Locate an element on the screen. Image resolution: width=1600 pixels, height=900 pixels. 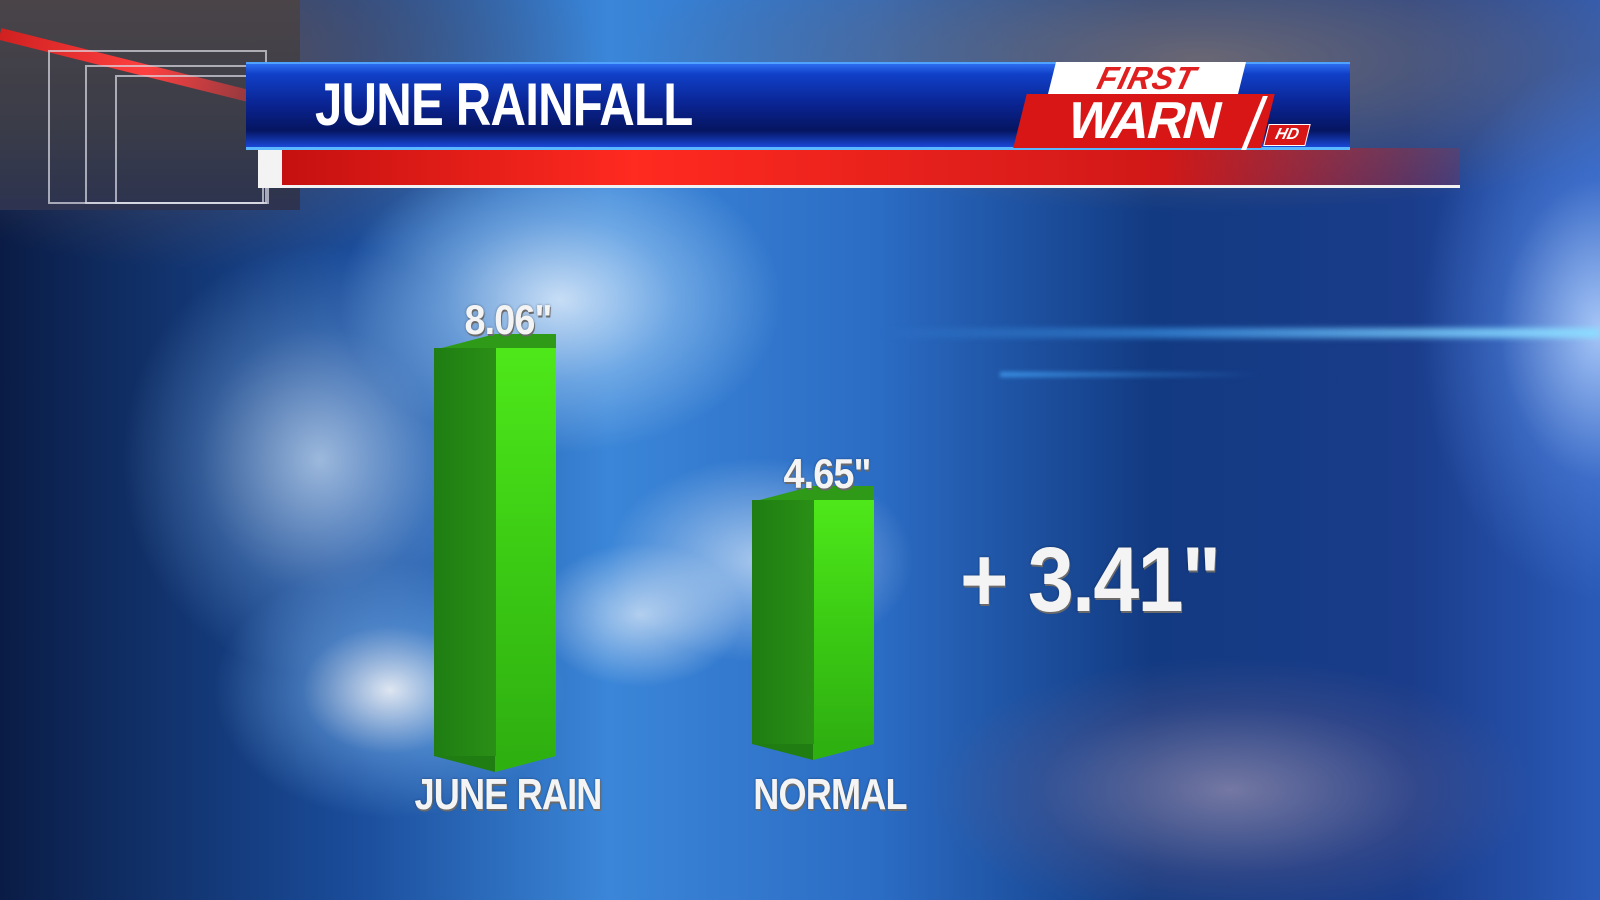
logo-first-text: FIRST is located at coordinates (1147, 78).